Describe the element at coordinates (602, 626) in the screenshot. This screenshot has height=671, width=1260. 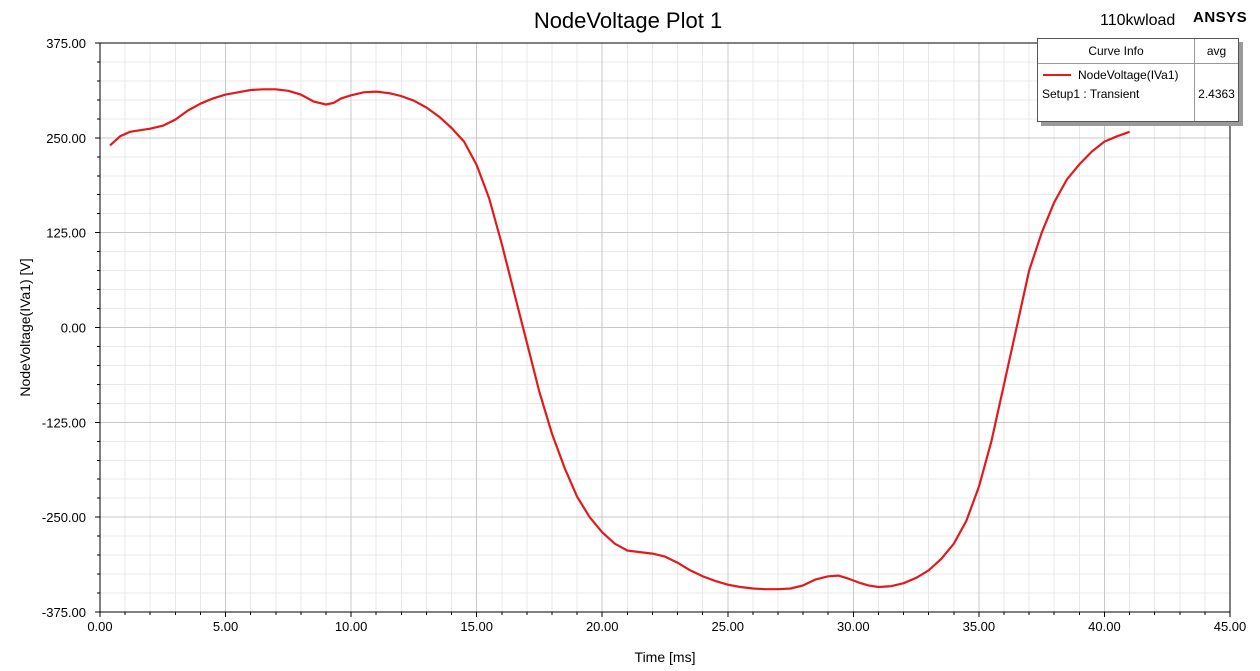
I see `x-tick-label: 20.00` at that location.